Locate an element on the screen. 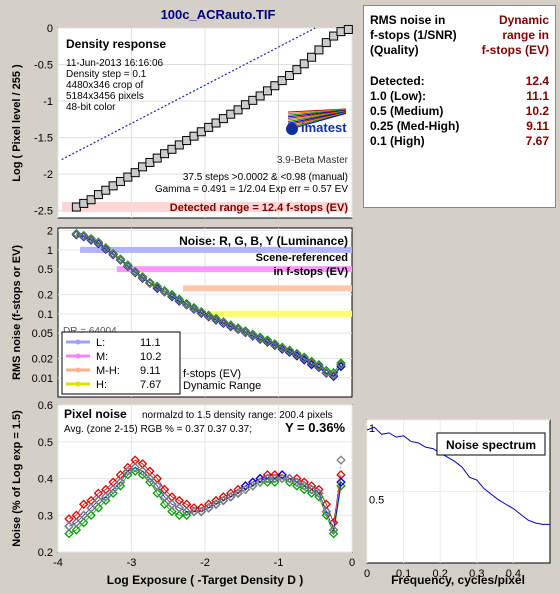  logo-text: imatest is located at coordinates (324, 127).